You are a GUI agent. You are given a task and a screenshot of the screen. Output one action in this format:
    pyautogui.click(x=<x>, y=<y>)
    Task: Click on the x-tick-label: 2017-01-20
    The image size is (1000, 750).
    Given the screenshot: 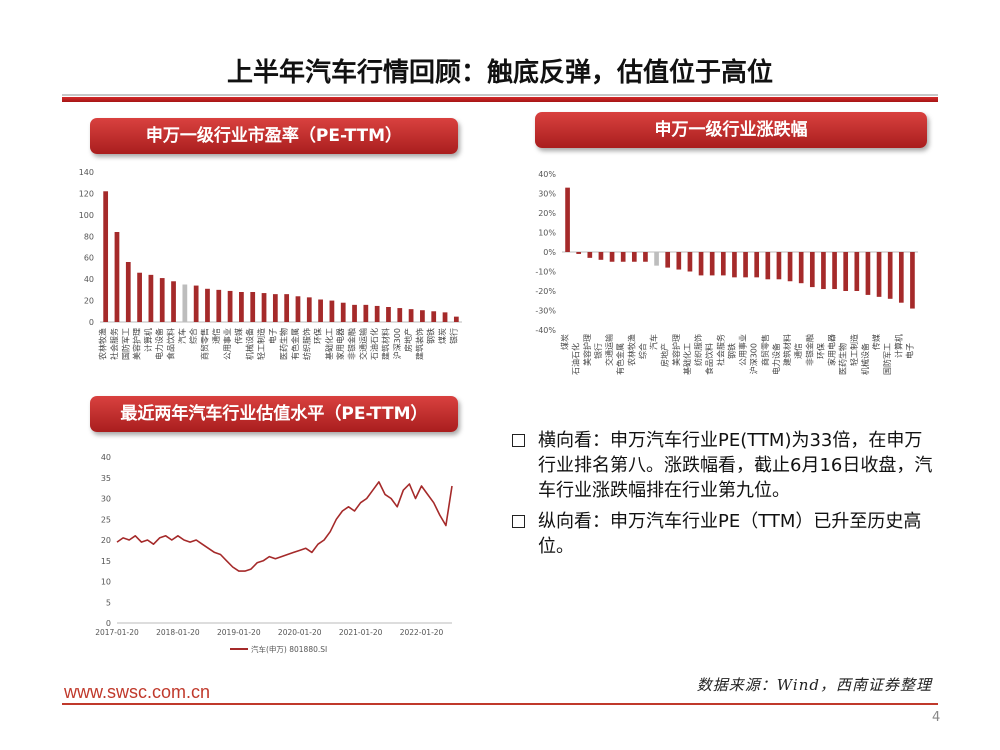 What is the action you would take?
    pyautogui.click(x=117, y=632)
    